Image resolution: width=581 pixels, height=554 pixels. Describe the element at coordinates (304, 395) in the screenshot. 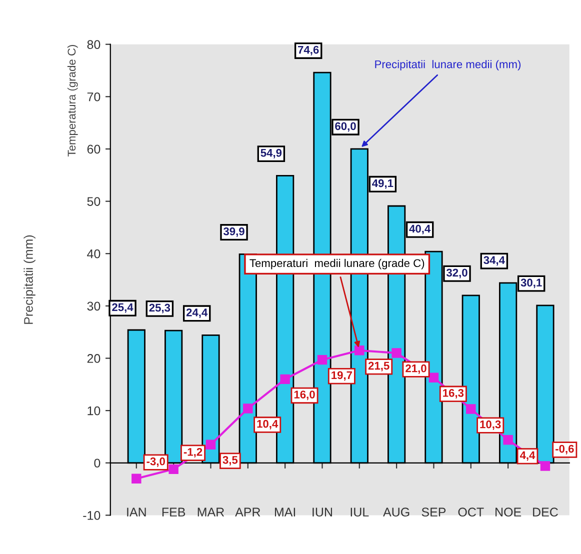

I see `data-label: 16,0` at that location.